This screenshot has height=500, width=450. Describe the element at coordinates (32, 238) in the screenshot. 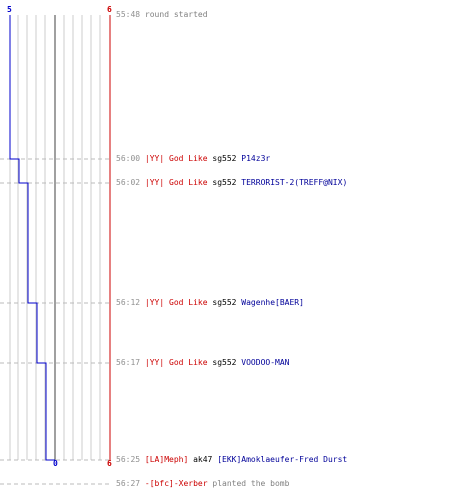

I see `ct-alive-line` at that location.